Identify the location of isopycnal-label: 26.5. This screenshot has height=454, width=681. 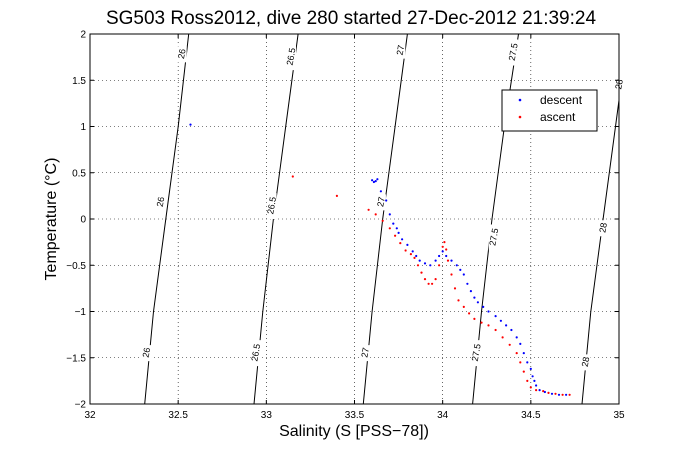
(291, 56).